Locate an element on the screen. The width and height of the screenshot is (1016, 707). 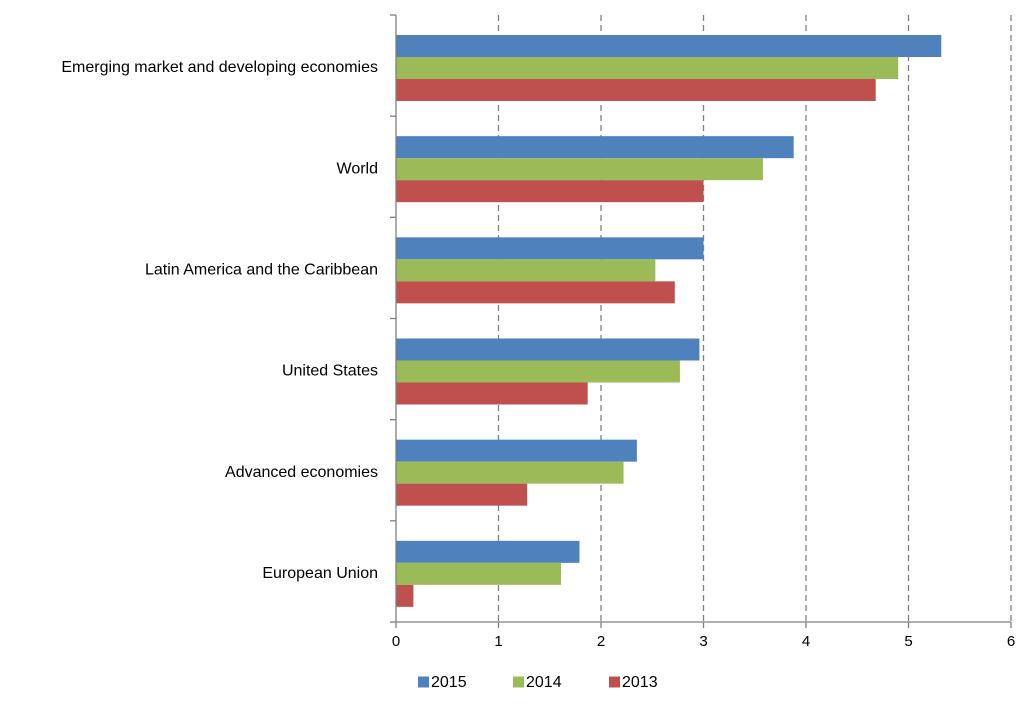
x-tick-label-2: 2 is located at coordinates (601, 641).